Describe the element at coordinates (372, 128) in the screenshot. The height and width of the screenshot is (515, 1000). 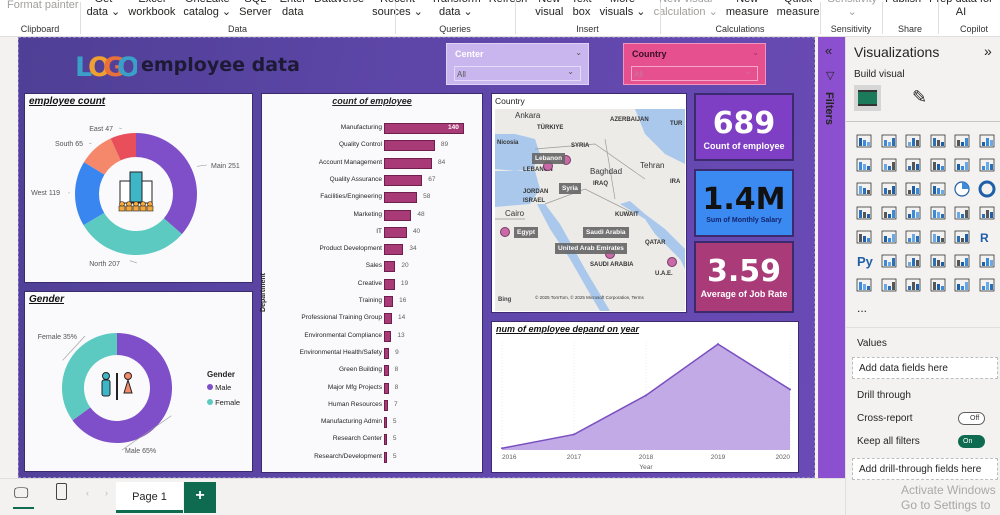
I see `bar-row: Manufacturing 140` at that location.